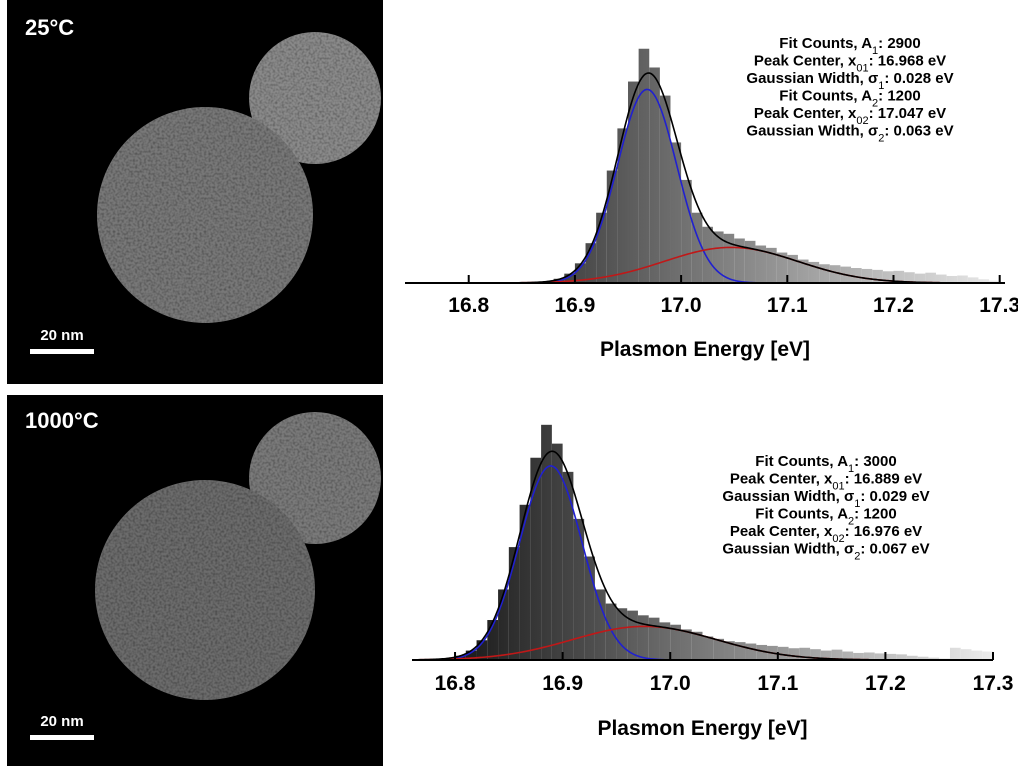 Image resolution: width=1018 pixels, height=770 pixels. What do you see at coordinates (893, 305) in the screenshot?
I see `x-tick-label: 17.2` at bounding box center [893, 305].